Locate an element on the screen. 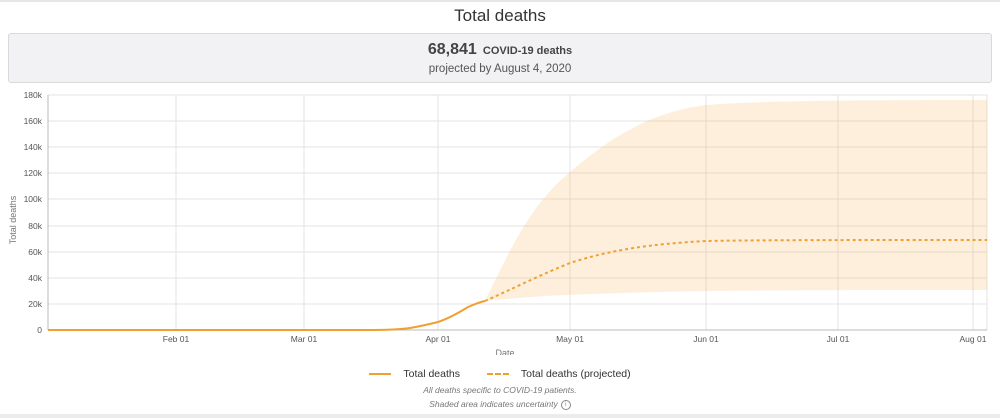 The width and height of the screenshot is (1000, 418). svg-text: 60k is located at coordinates (35, 252).